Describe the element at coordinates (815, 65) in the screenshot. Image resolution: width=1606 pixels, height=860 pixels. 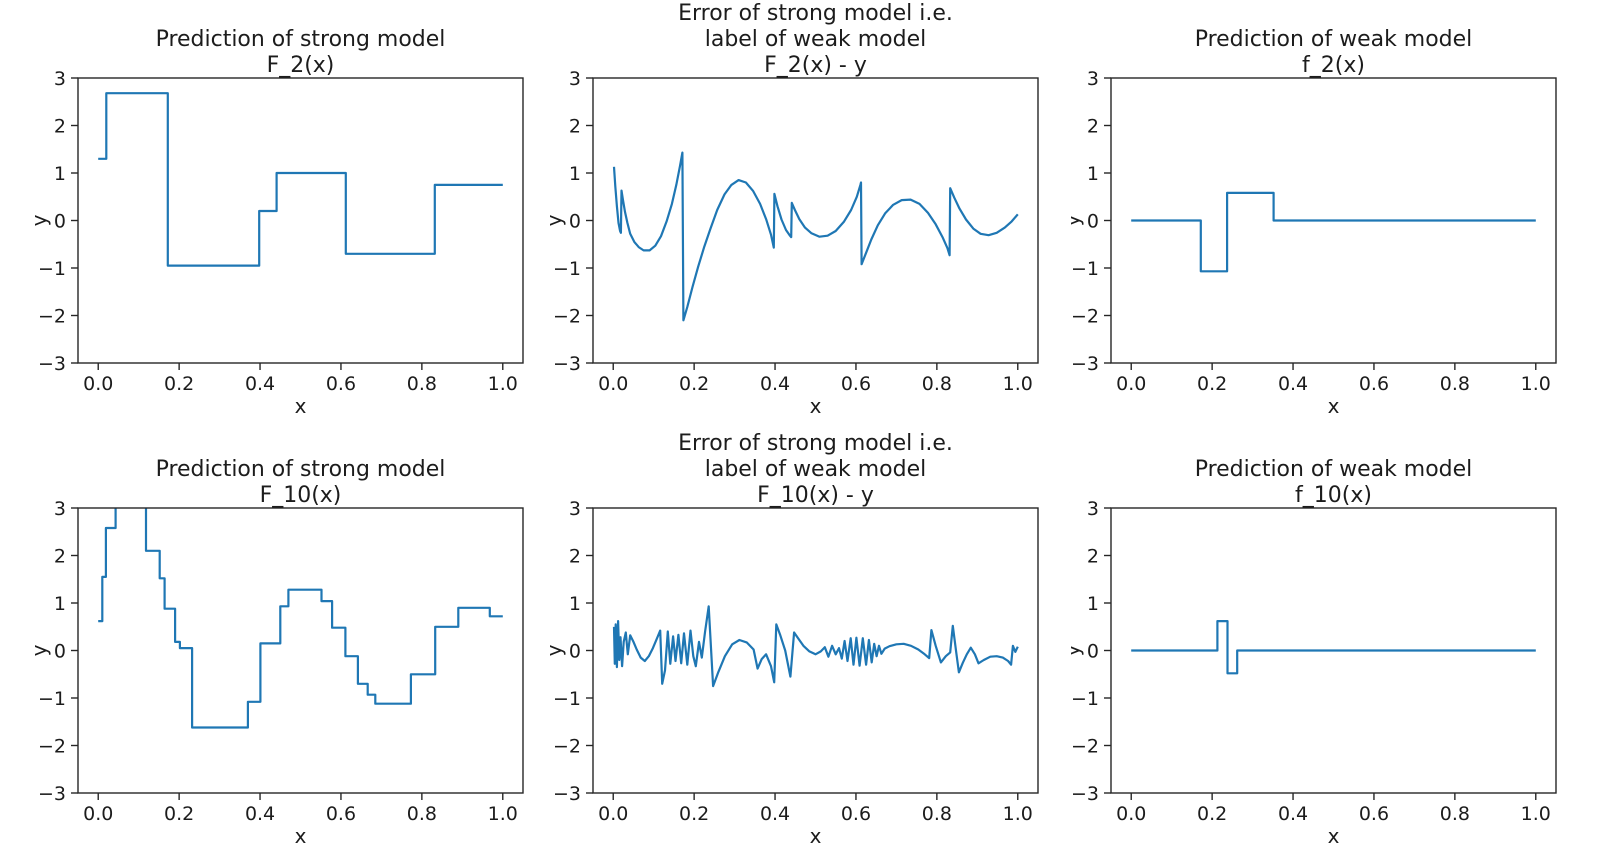
I see `subplot-title-line: F_2(x) - y` at that location.